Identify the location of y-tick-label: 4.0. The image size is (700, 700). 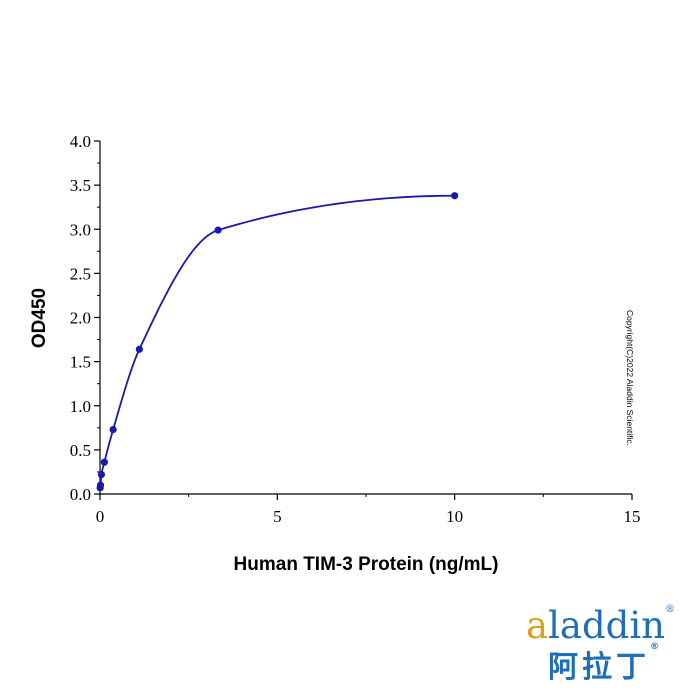
(80, 141).